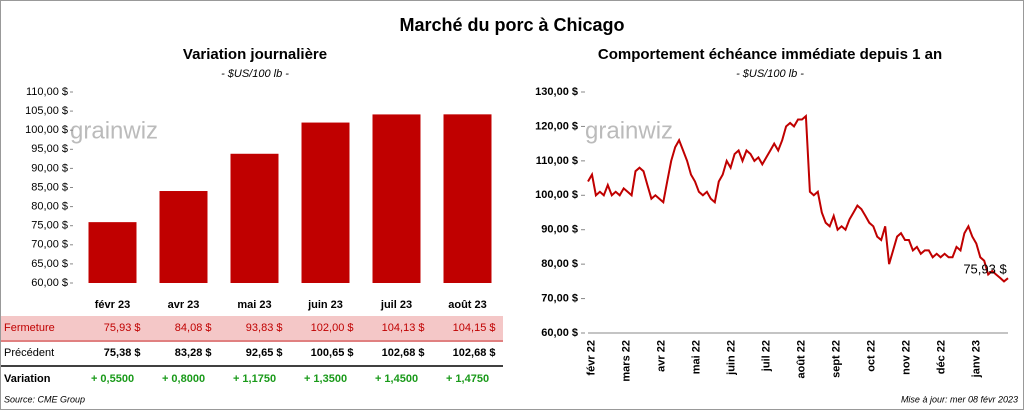 The height and width of the screenshot is (410, 1024). Describe the element at coordinates (836, 359) in the screenshot. I see `x-tick-label: sept 22` at that location.